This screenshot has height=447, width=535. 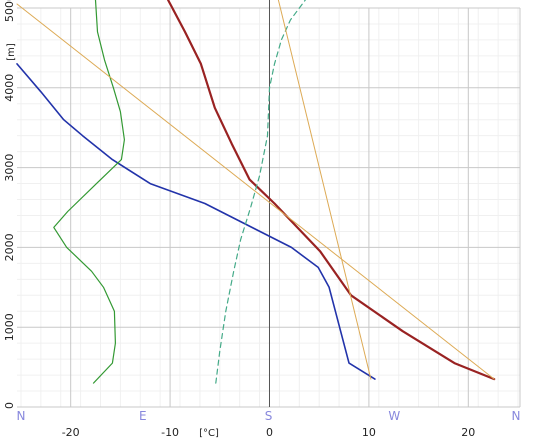 What do you see at coordinates (394, 416) in the screenshot?
I see `wind-direction-label: W` at bounding box center [394, 416].